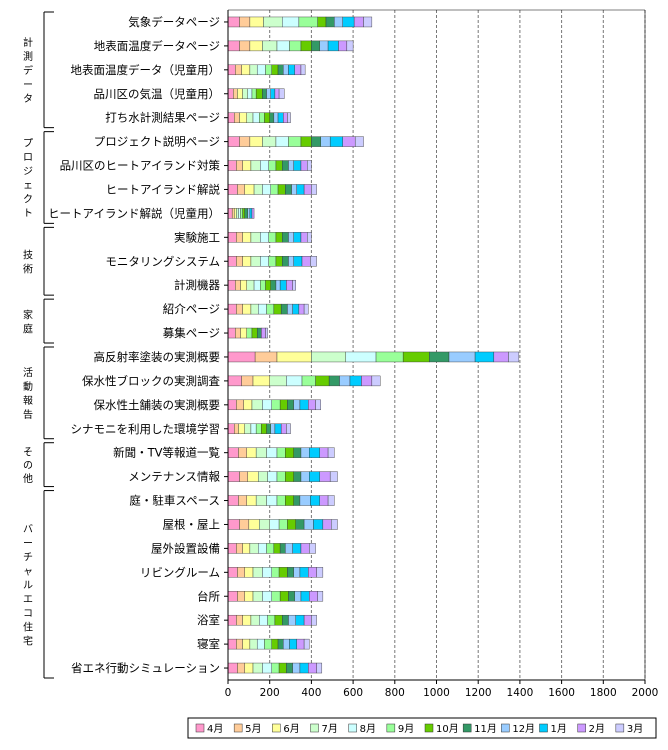 Image resolution: width=668 pixels, height=750 pixels. Describe the element at coordinates (157, 357) in the screenshot. I see `category-label: 高反射率塗装の実測概要` at that location.